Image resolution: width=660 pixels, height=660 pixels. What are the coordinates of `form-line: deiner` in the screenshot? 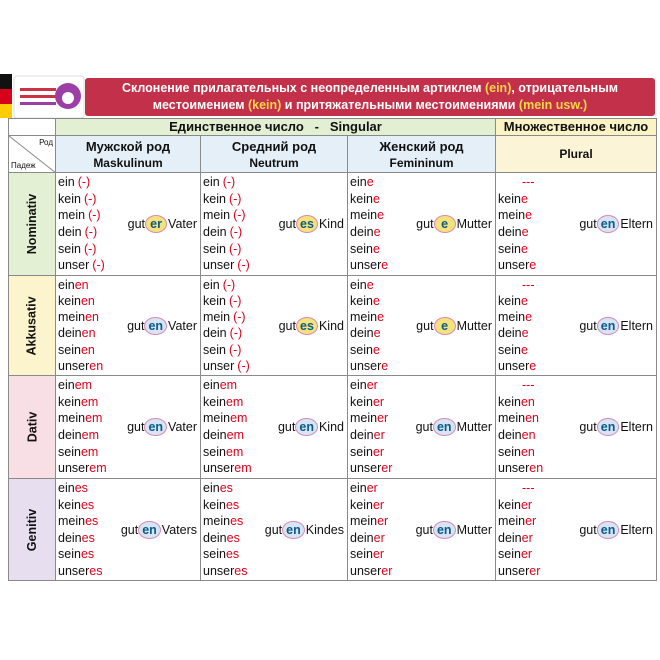 It's located at (576, 538).